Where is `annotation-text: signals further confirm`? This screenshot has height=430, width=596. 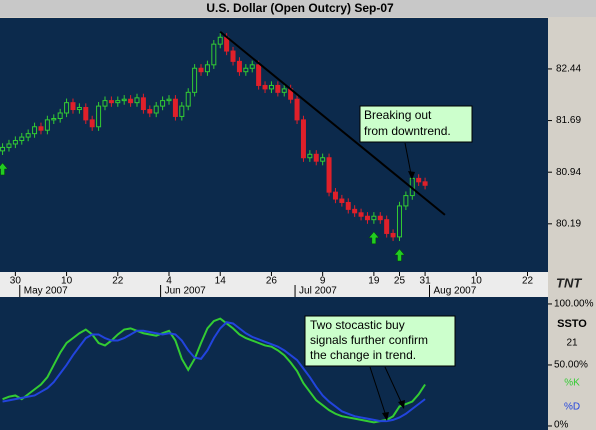 annotation-text: signals further confirm is located at coordinates (369, 340).